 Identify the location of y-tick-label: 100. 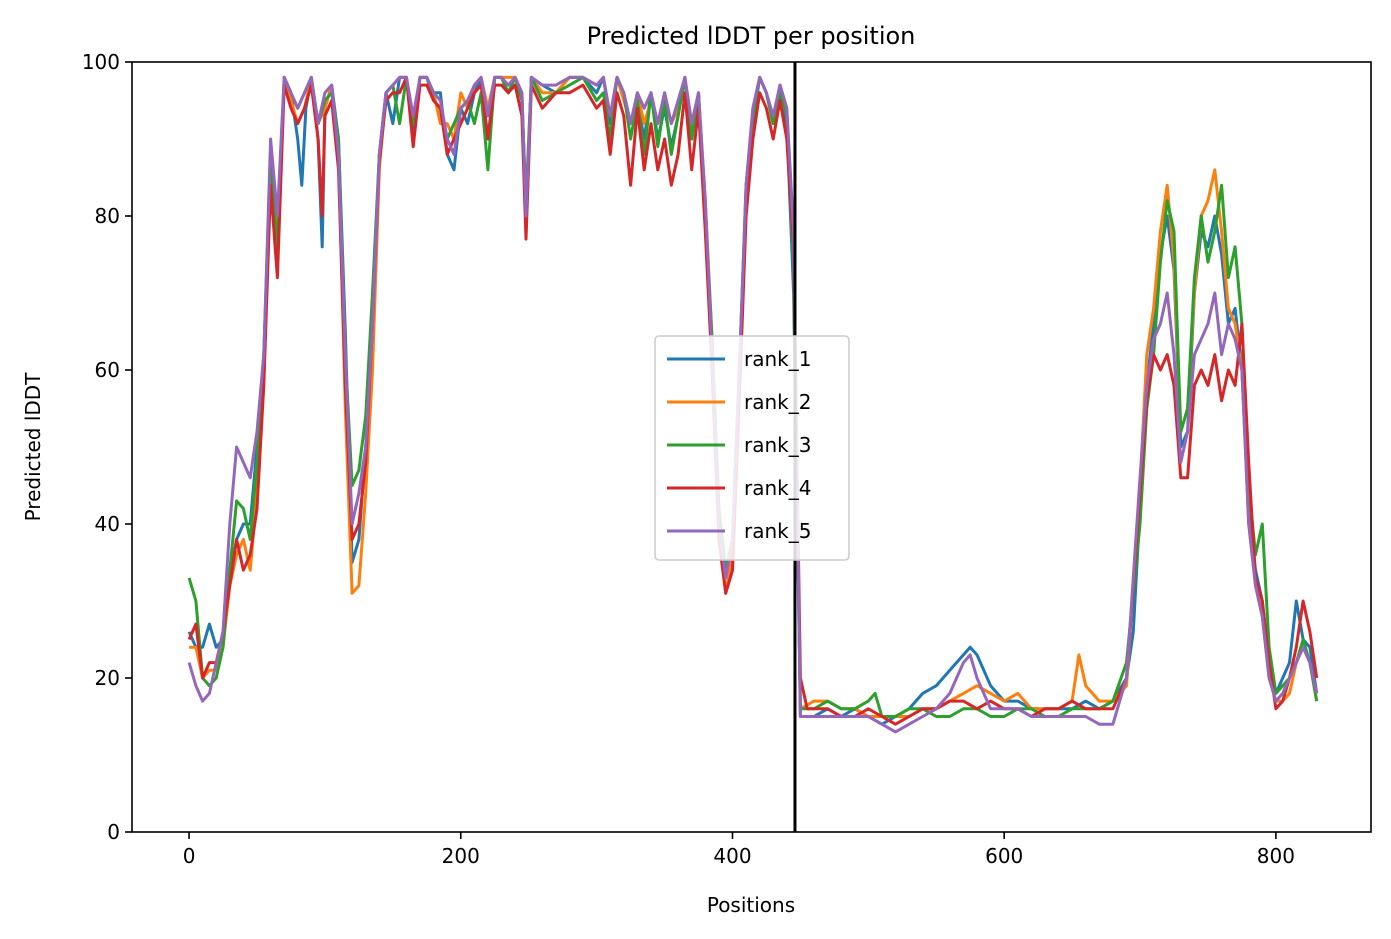
(101, 62).